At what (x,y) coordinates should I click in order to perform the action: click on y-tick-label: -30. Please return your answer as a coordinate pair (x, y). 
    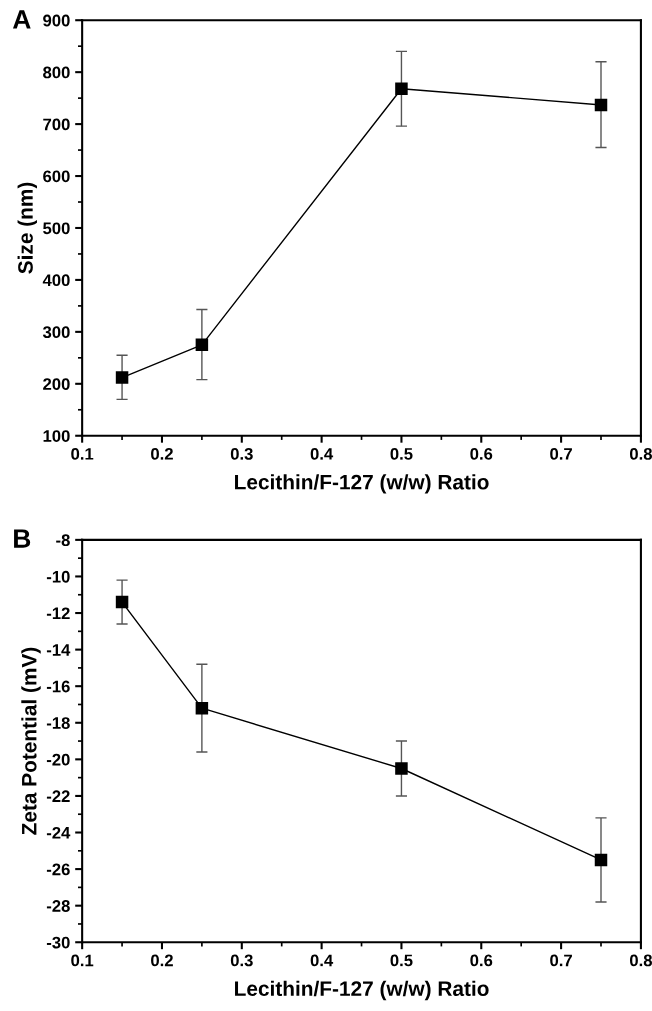
    Looking at the image, I should click on (58, 942).